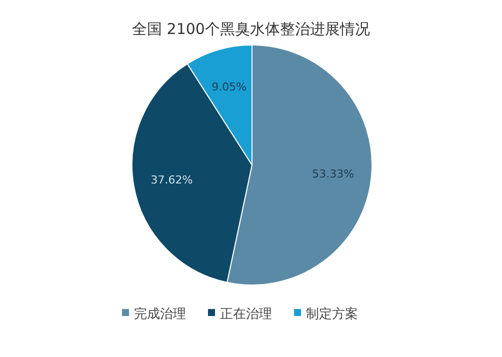 The width and height of the screenshot is (502, 357). What do you see at coordinates (251, 29) in the screenshot?
I see `title: 全国 2100个黑臭水体整治进展情况` at bounding box center [251, 29].